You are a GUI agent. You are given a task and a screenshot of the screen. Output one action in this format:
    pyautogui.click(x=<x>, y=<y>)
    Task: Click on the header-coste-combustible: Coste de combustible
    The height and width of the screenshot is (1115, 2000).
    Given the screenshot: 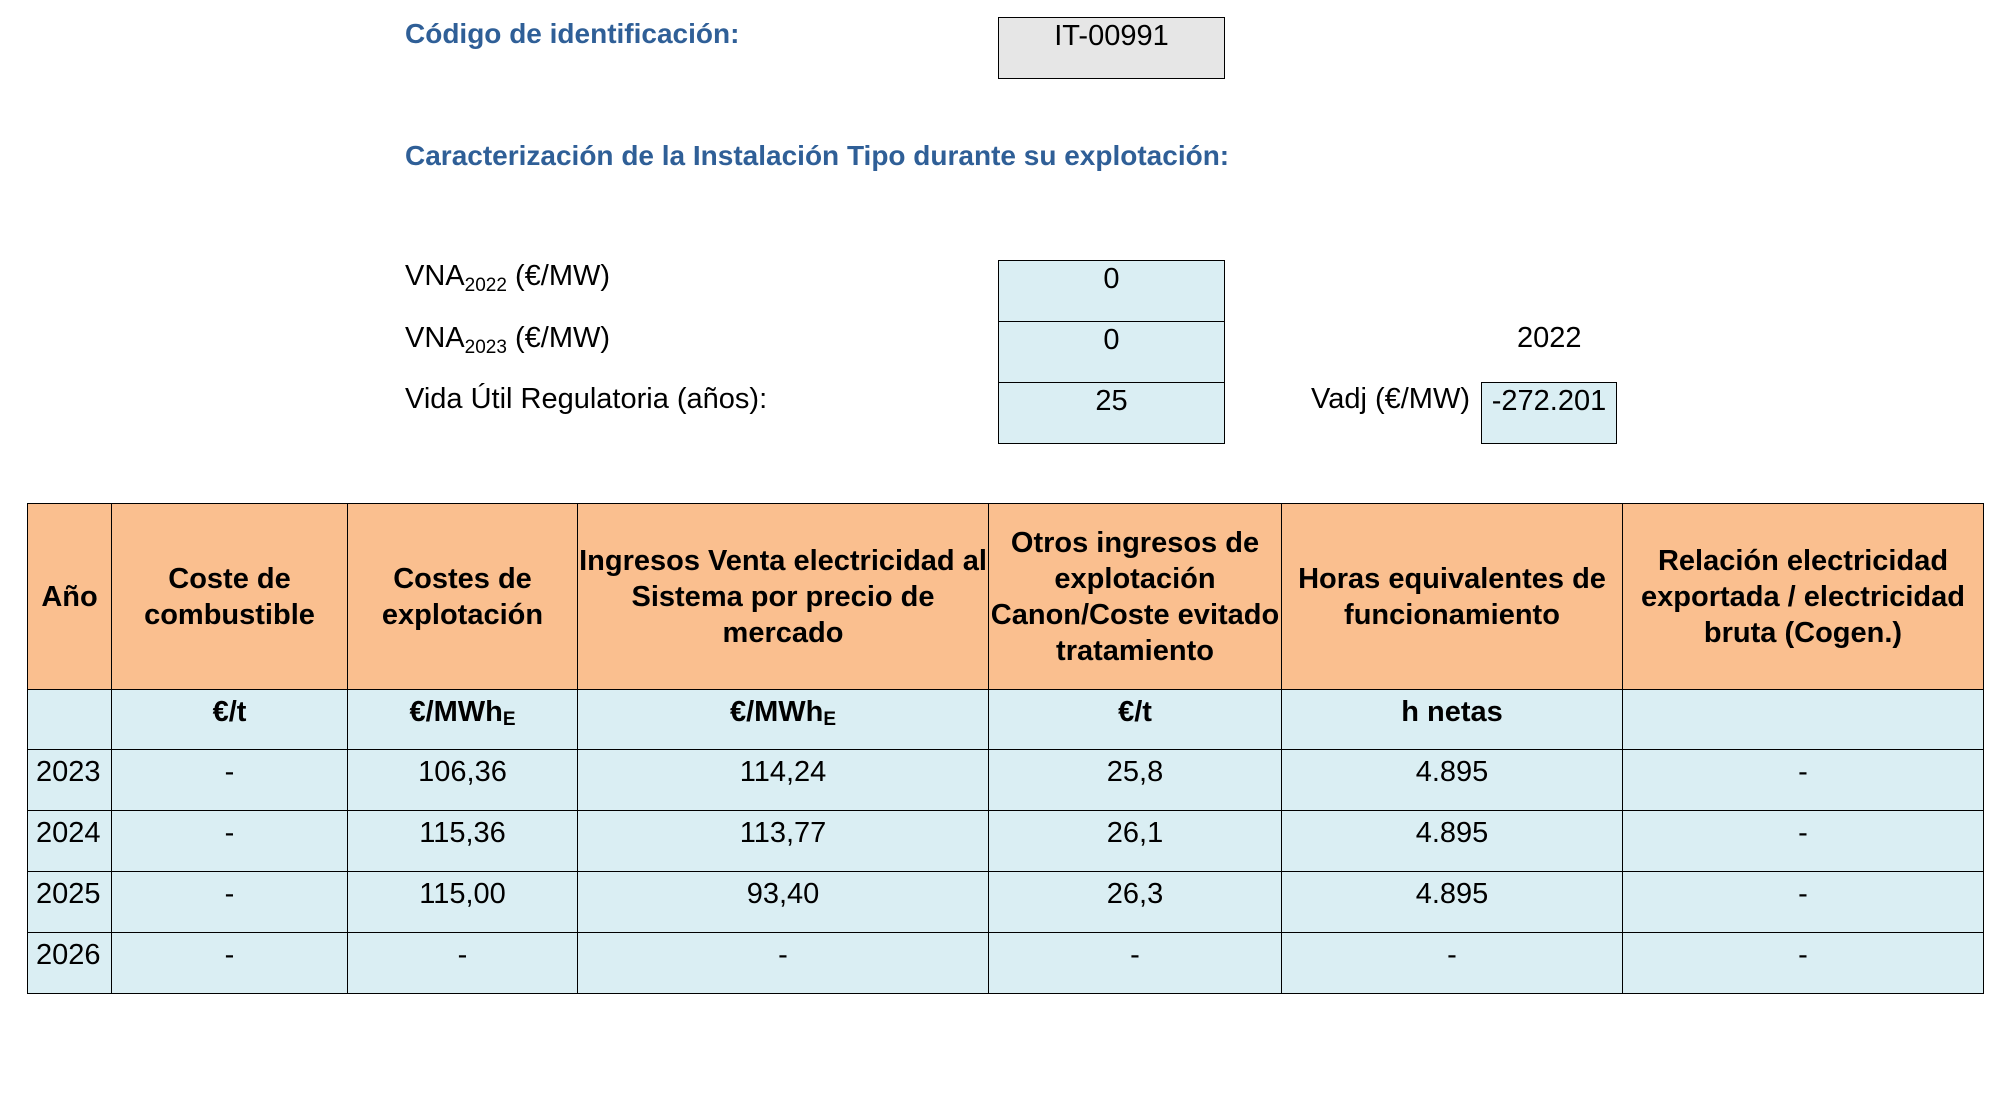 What is the action you would take?
    pyautogui.click(x=229, y=596)
    